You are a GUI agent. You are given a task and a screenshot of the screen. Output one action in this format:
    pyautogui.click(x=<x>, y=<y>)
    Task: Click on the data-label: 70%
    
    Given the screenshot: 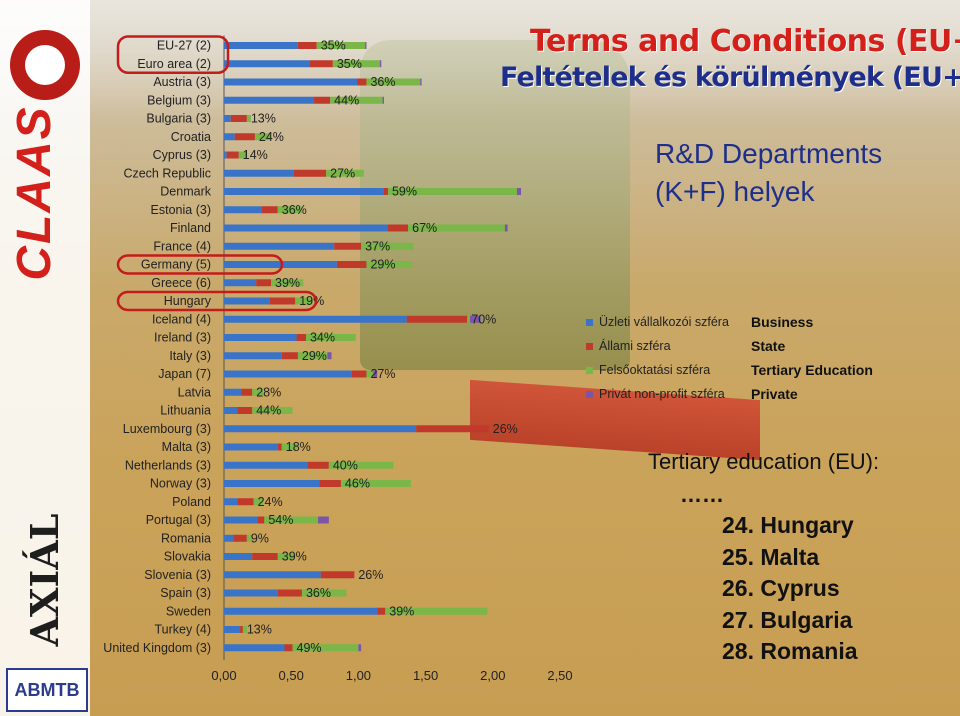 What is the action you would take?
    pyautogui.click(x=483, y=319)
    